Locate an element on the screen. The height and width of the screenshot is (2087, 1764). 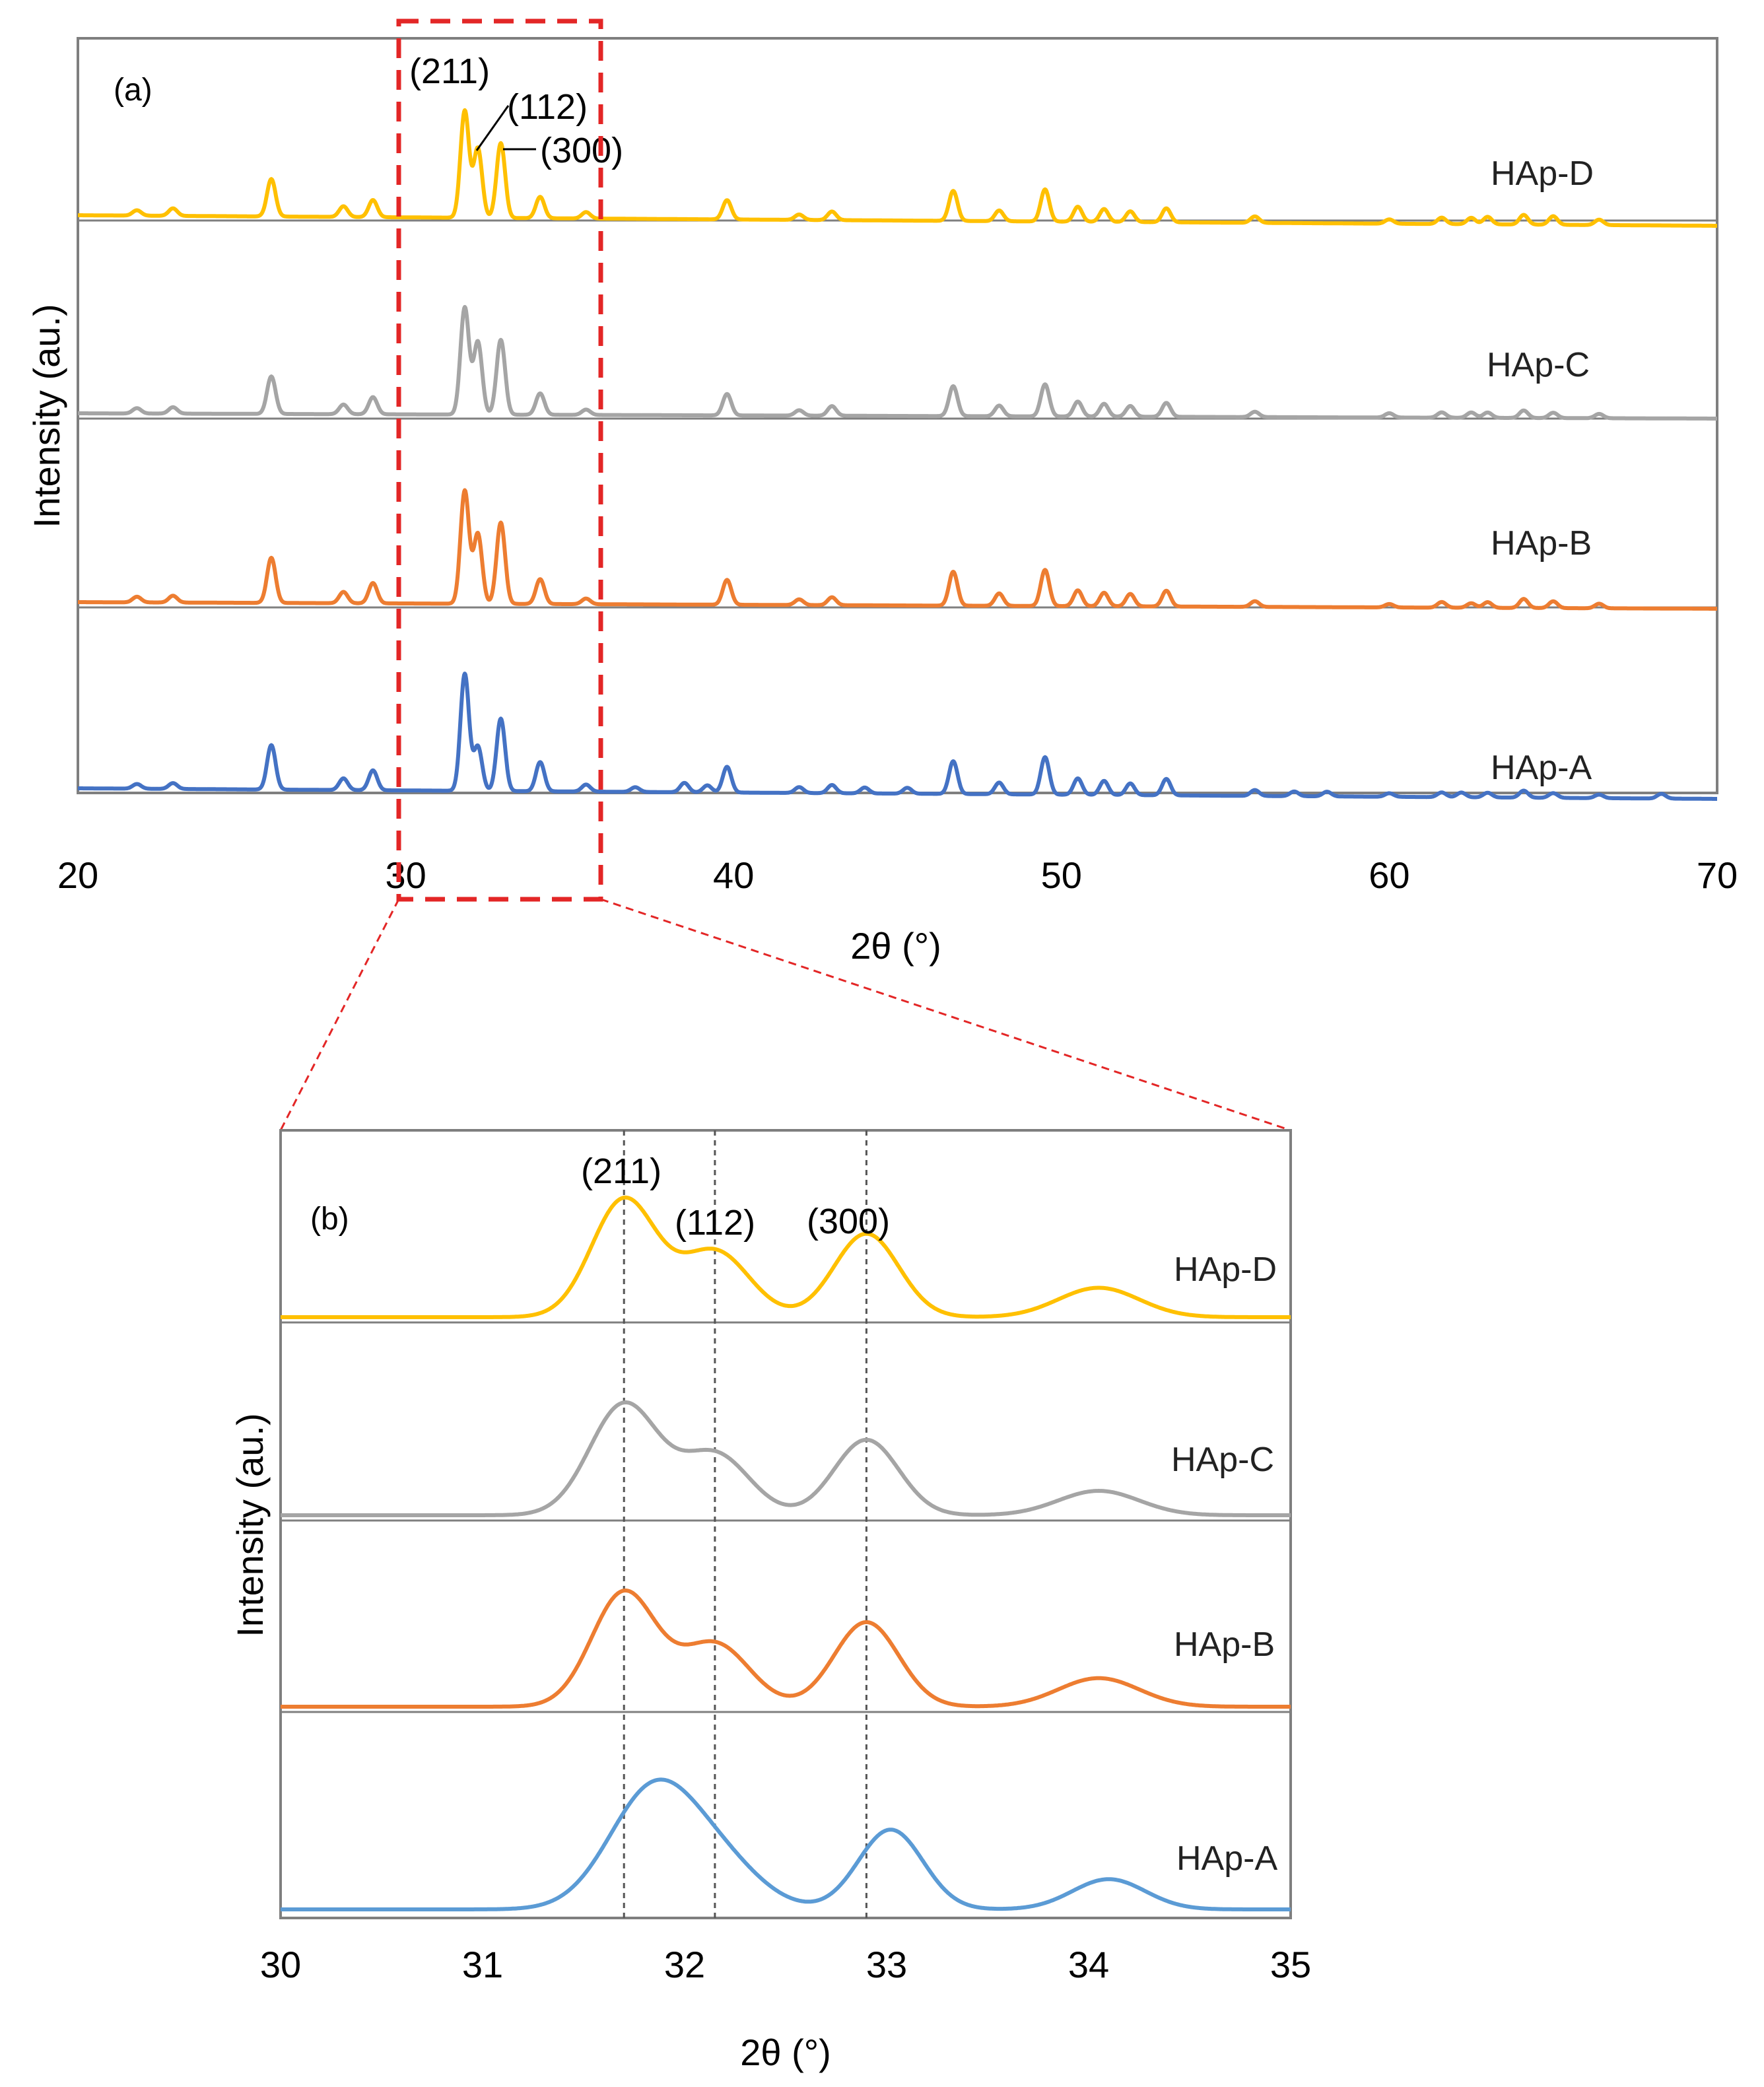
panel-a-ylabel: Intensity (au.) is located at coordinates (46, 416).